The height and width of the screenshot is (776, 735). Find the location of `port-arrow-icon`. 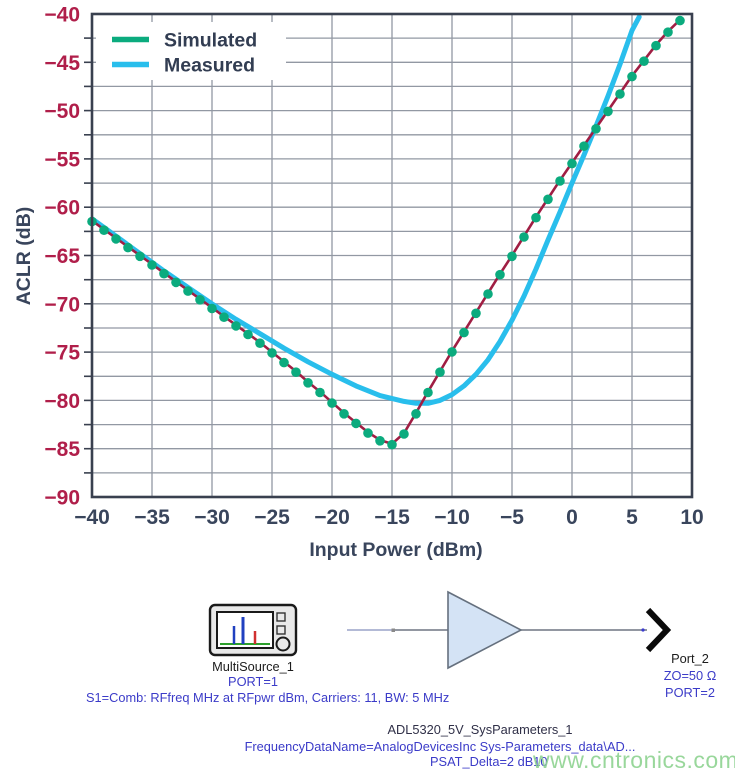

port-arrow-icon is located at coordinates (658, 630).